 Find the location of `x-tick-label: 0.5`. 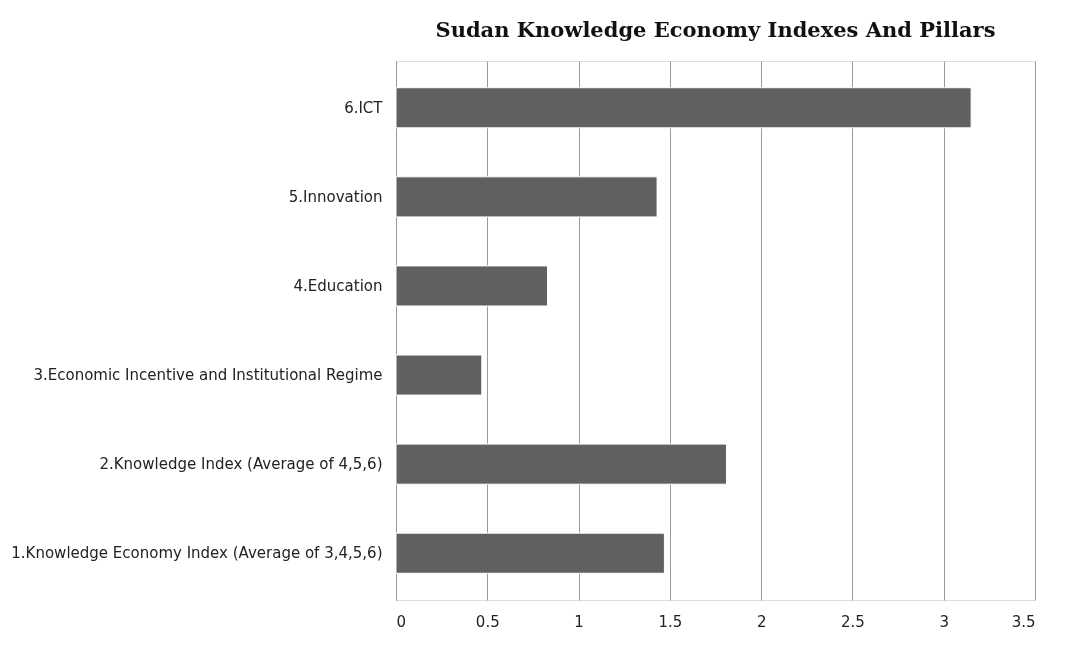

x-tick-label: 0.5 is located at coordinates (487, 621).